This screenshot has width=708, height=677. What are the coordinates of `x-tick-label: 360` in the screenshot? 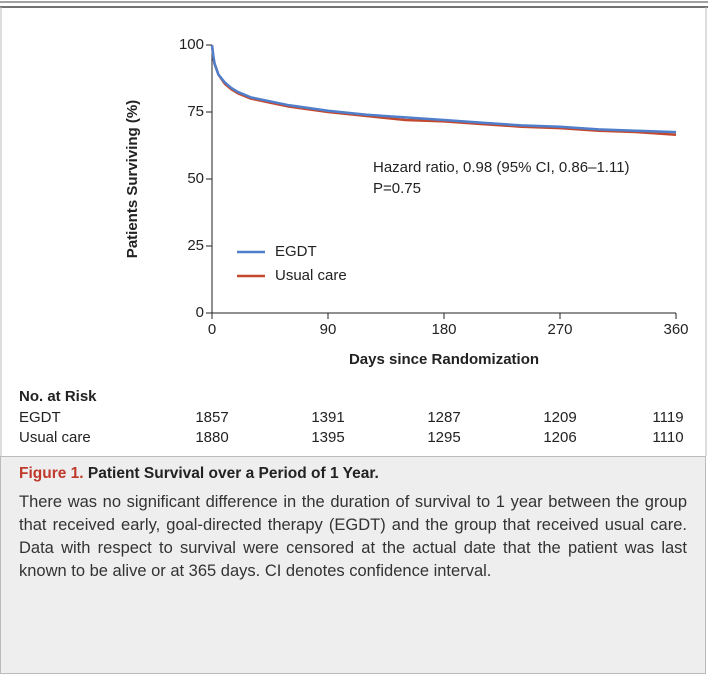 It's located at (675, 329).